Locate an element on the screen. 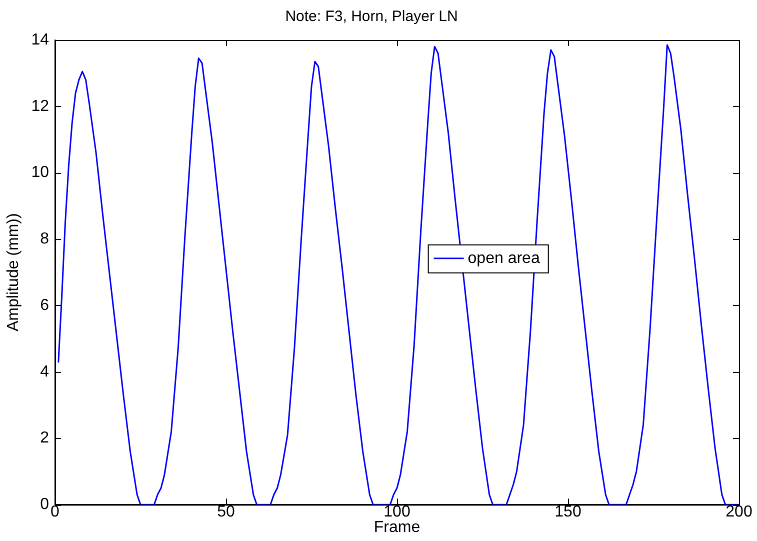  y-axis-title: Amplitude (mm)) is located at coordinates (13, 272).